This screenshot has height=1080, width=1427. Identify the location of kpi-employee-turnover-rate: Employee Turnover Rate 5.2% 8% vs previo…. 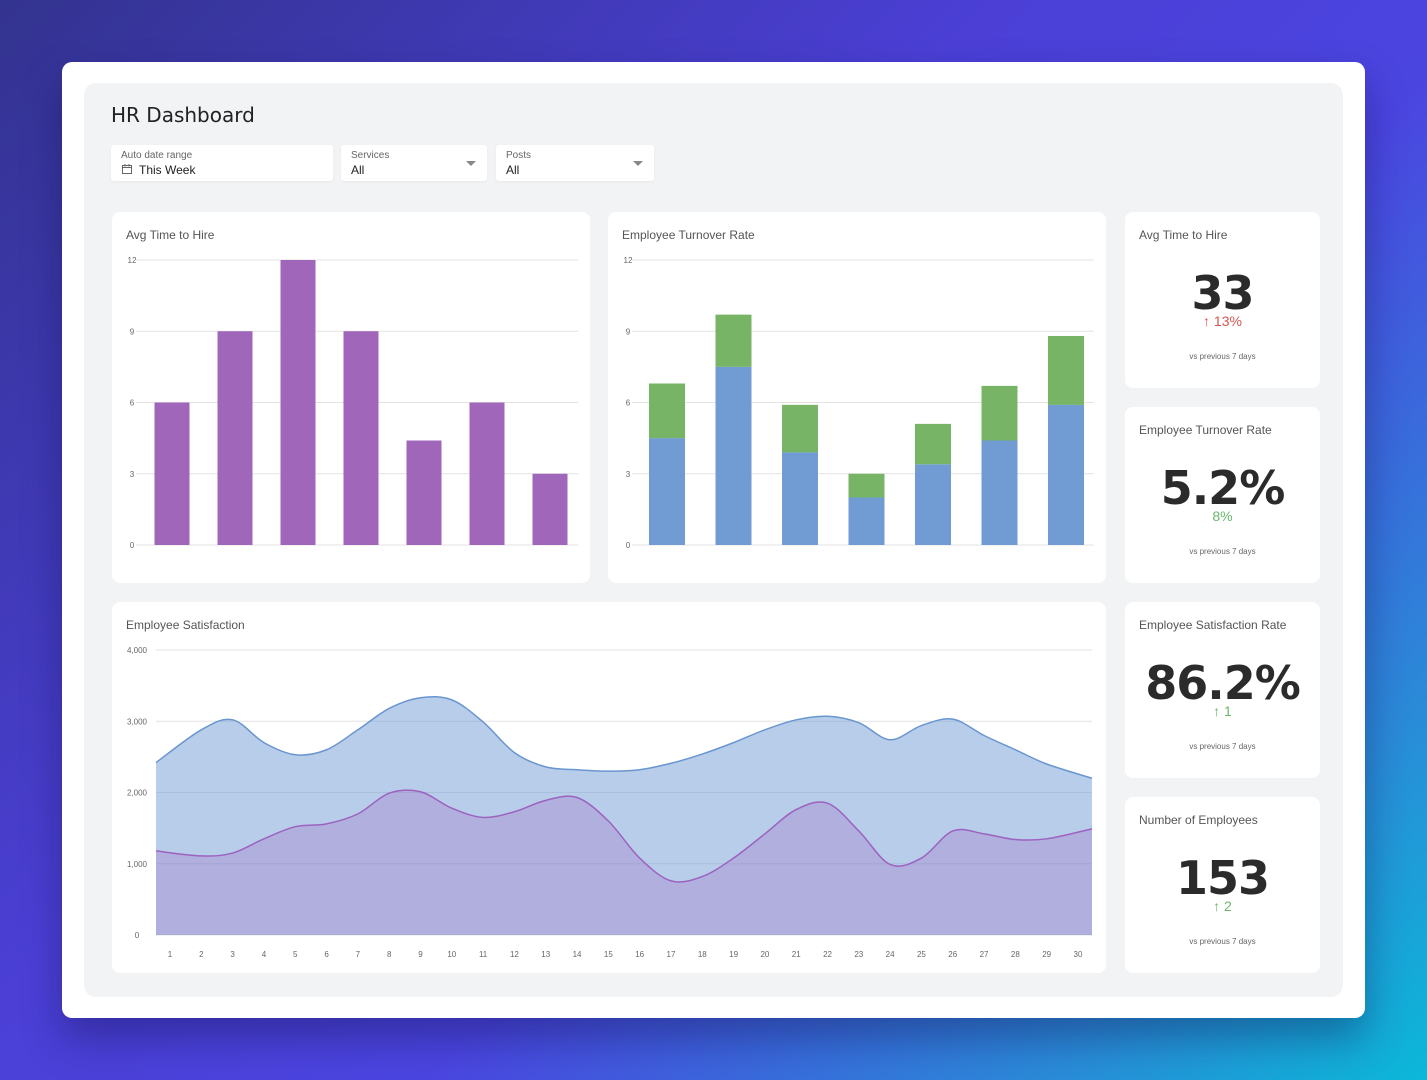
(1222, 495).